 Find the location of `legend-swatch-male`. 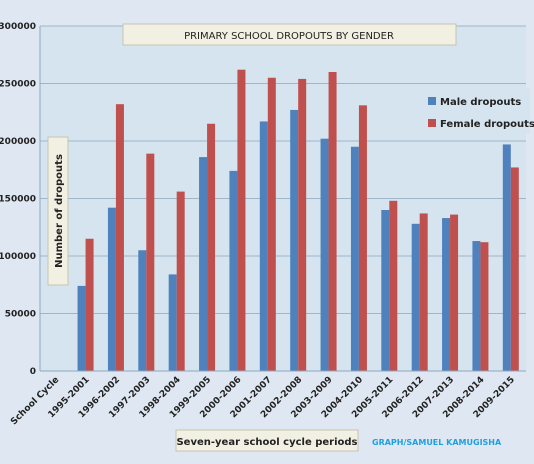

legend-swatch-male is located at coordinates (432, 101).